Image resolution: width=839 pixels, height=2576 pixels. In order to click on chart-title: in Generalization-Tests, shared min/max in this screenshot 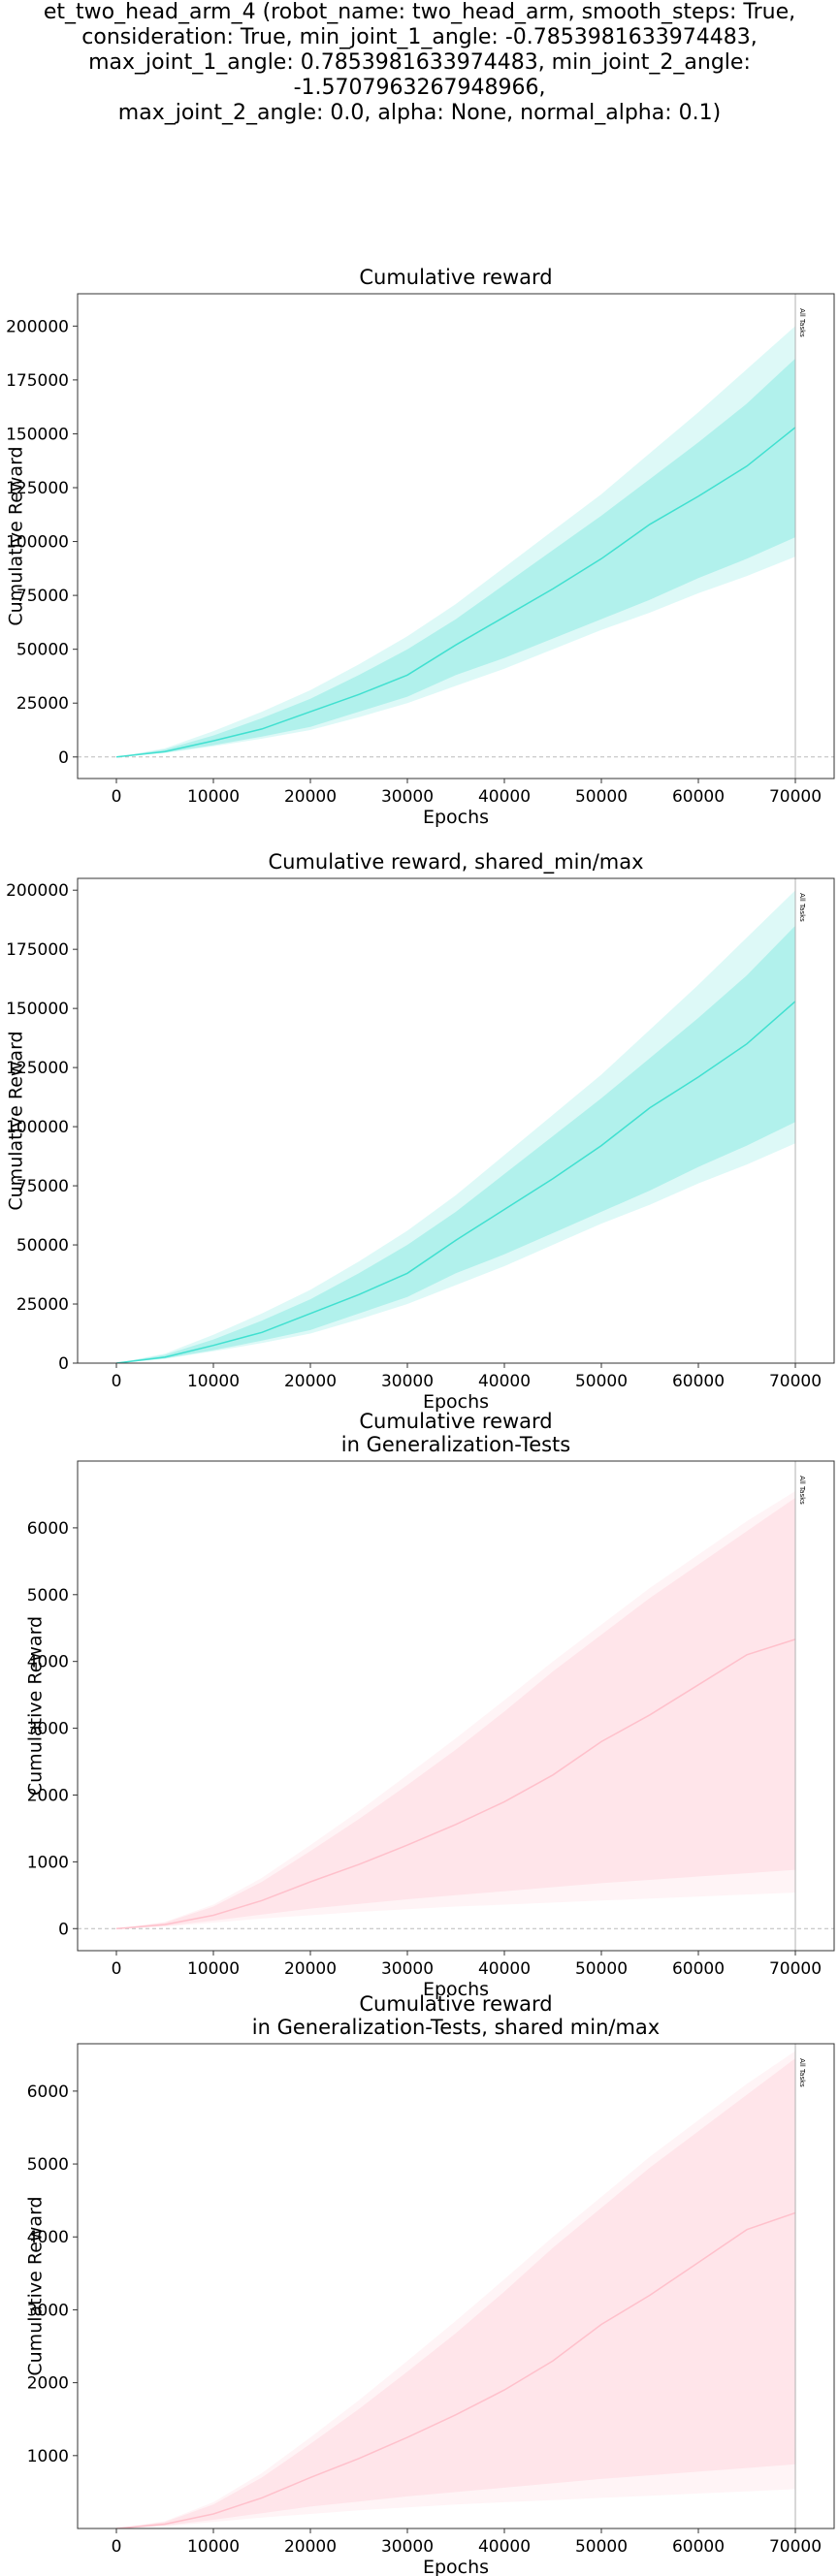, I will do `click(456, 2027)`.